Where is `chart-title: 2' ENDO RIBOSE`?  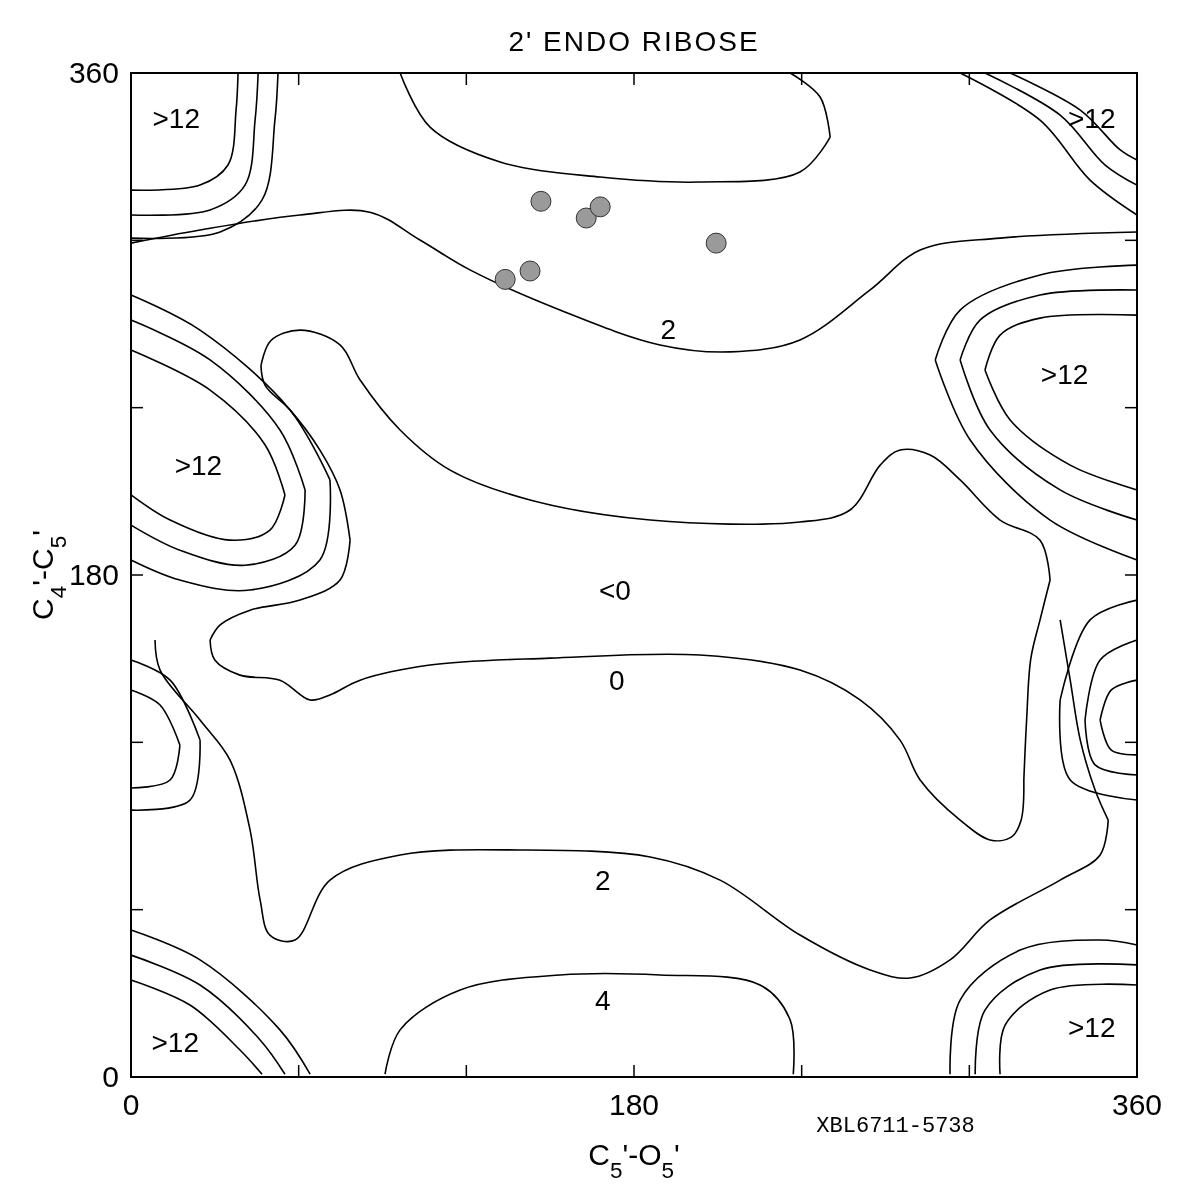
chart-title: 2' ENDO RIBOSE is located at coordinates (634, 41).